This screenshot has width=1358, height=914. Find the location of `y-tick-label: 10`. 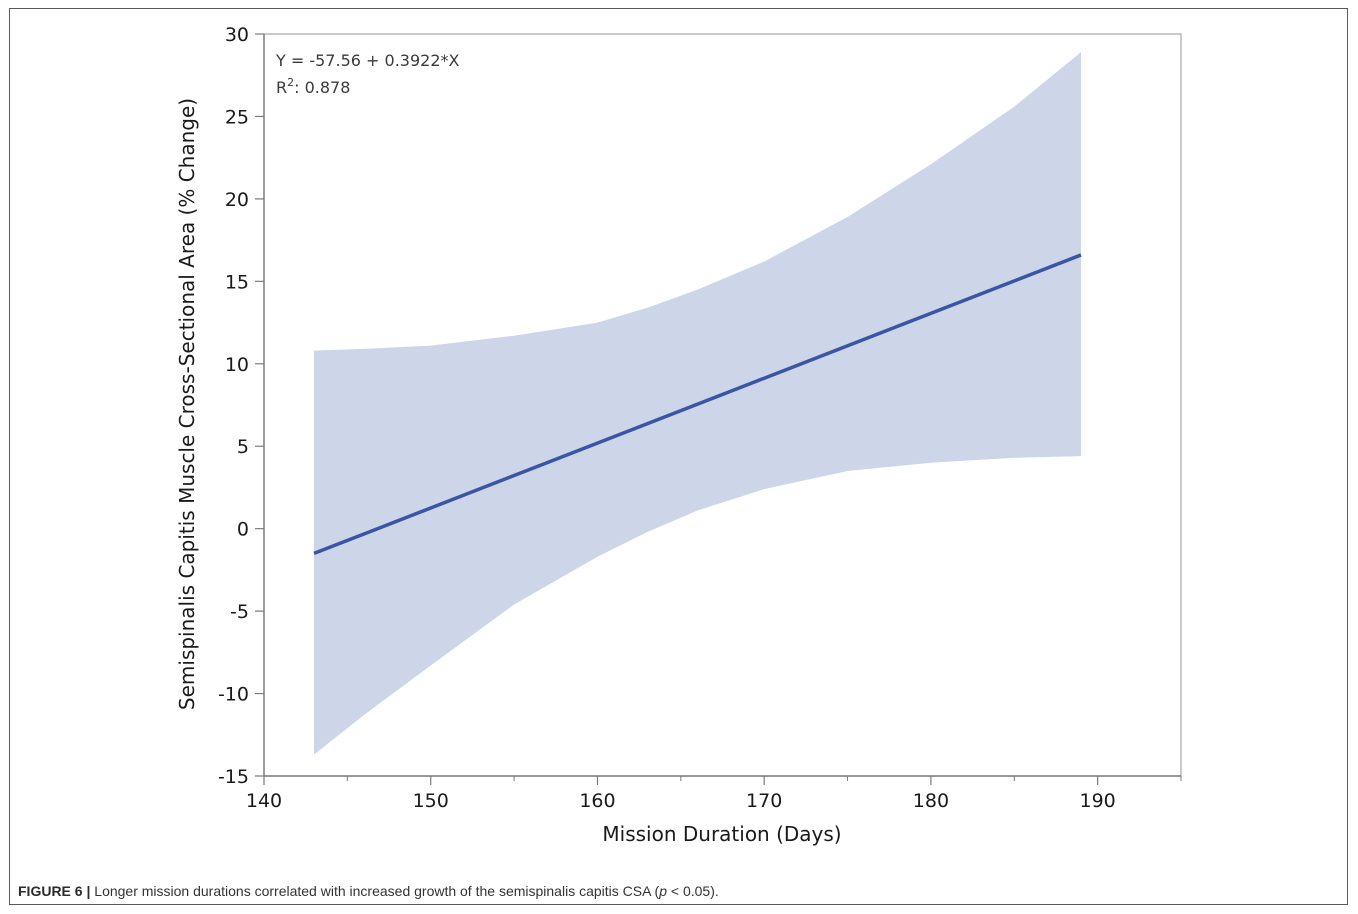

y-tick-label: 10 is located at coordinates (237, 365).